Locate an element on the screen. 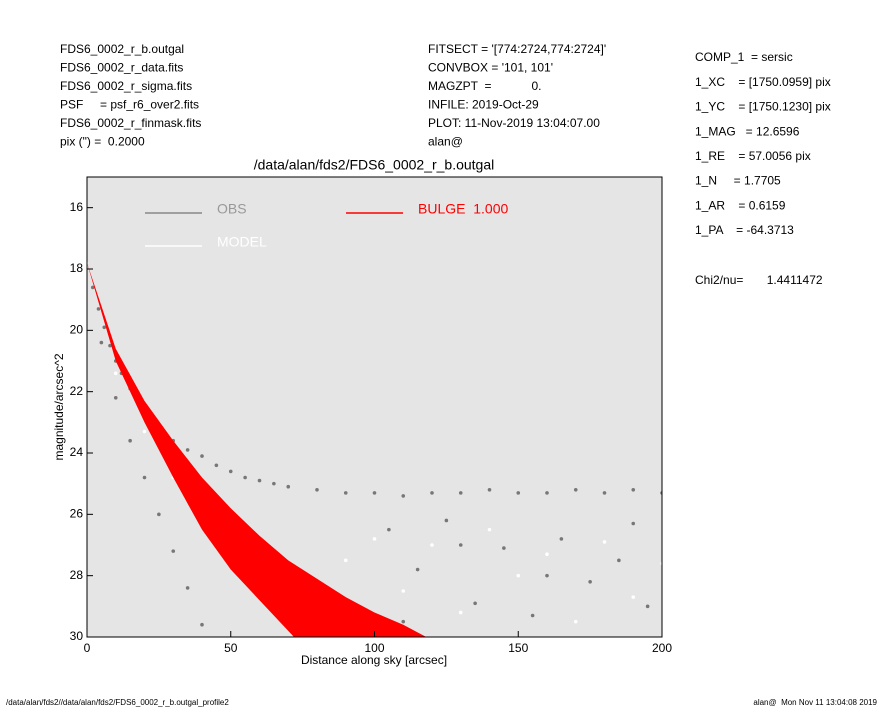 The width and height of the screenshot is (885, 708). param-line: 1_N = 1.7705 is located at coordinates (738, 181).